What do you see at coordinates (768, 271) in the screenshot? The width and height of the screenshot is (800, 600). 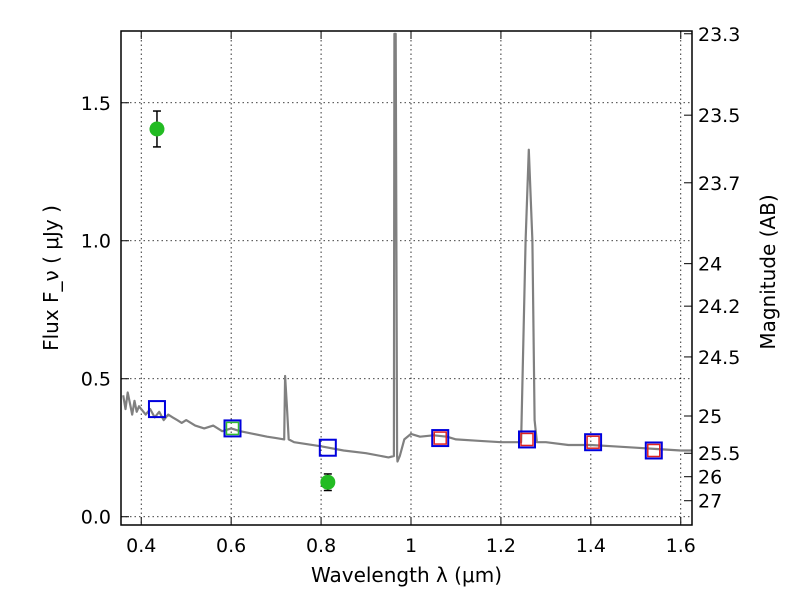 I see `y2-axis-label: Magnitude (AB)` at bounding box center [768, 271].